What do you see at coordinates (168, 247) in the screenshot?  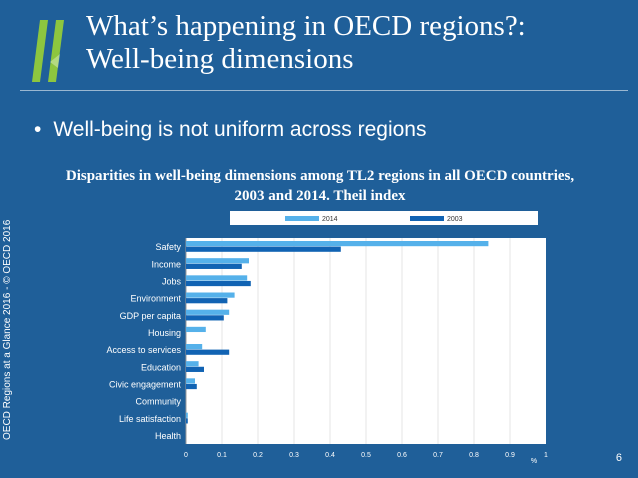 I see `category-label: Safety` at bounding box center [168, 247].